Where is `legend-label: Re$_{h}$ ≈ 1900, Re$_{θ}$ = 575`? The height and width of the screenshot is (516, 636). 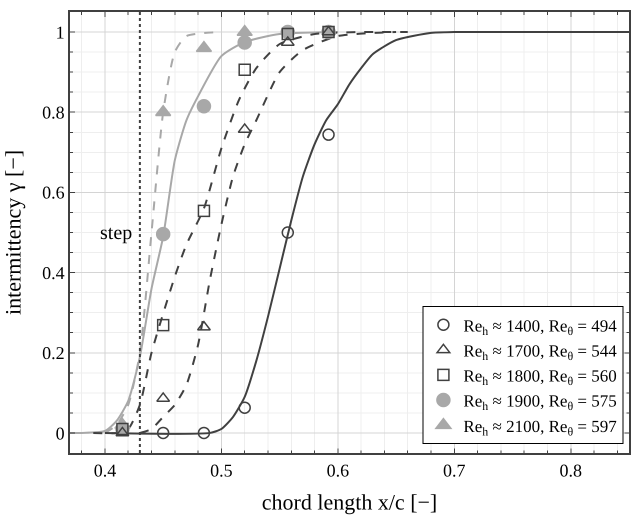
legend-label: Re$_{h}$ ≈ 1900, Re$_{θ}$ = 575 is located at coordinates (540, 403).